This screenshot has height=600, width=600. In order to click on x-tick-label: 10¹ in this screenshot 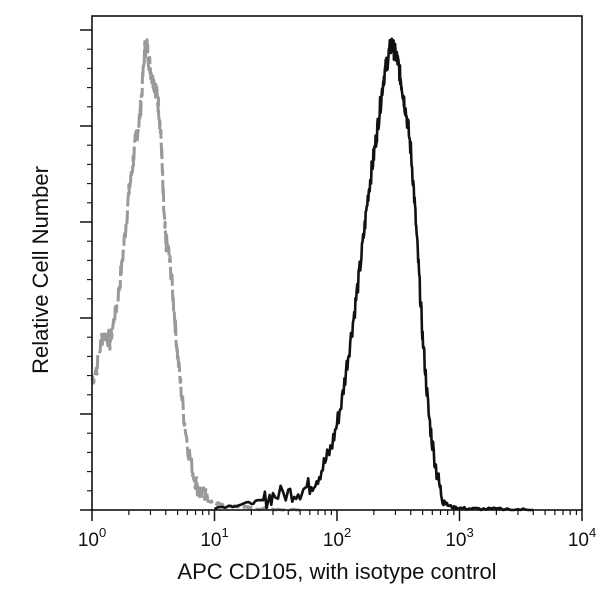, I will do `click(214, 538)`.